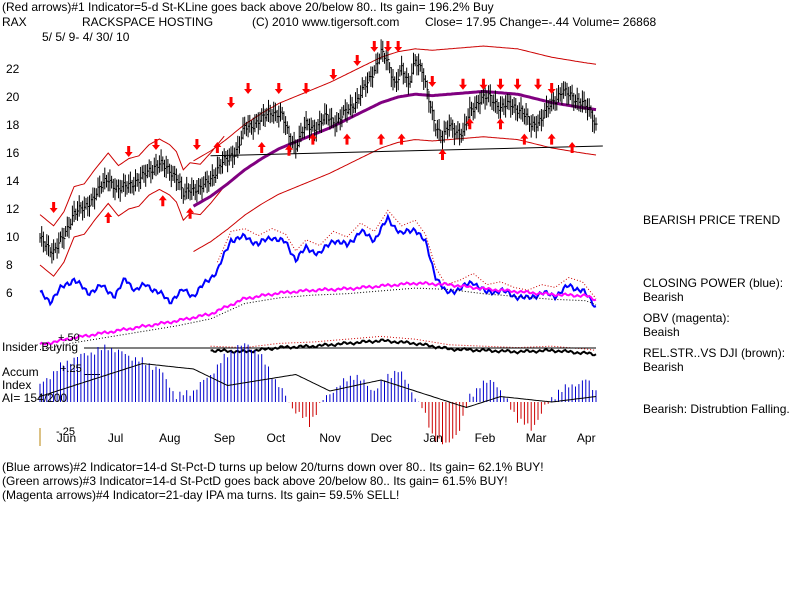 This screenshot has width=800, height=600. What do you see at coordinates (225, 438) in the screenshot?
I see `x-tick-label: Sep` at bounding box center [225, 438].